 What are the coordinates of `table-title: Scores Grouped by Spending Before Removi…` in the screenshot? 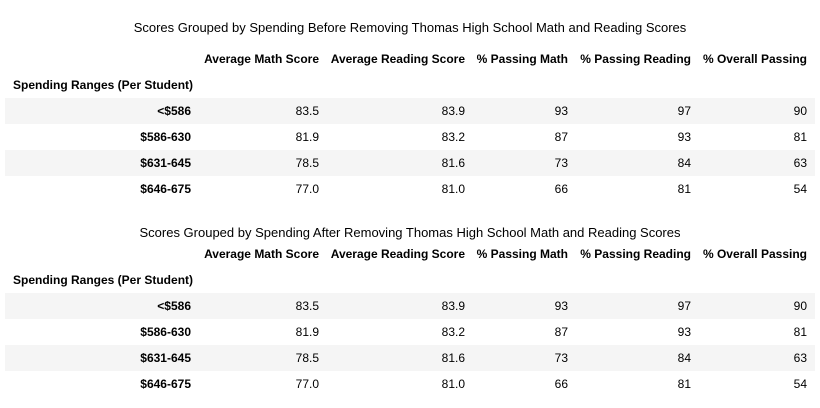 It's located at (410, 27).